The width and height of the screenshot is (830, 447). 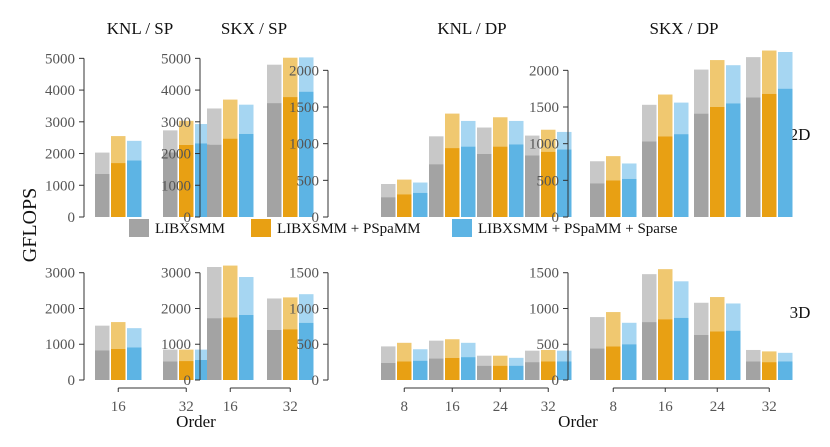 I want to click on bar-dark-knl-dp-3d-24-s0, so click(x=484, y=372).